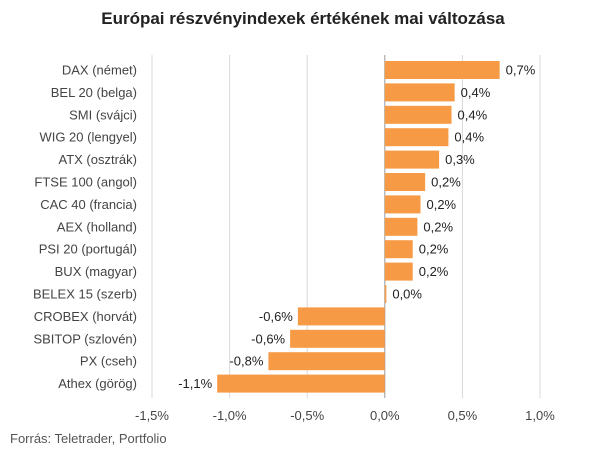  Describe the element at coordinates (385, 415) in the screenshot. I see `x-tick-label: 0,0%` at that location.